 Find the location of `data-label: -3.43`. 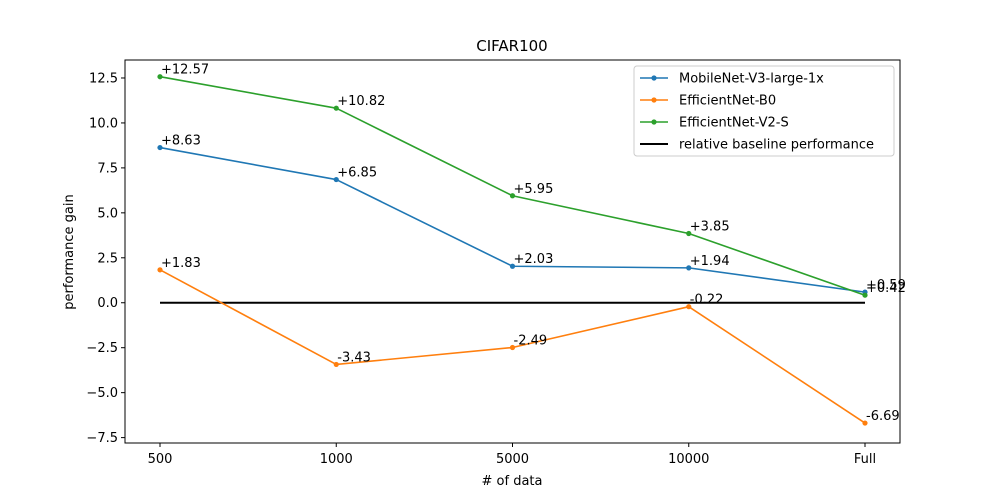

data-label: -3.43 is located at coordinates (354, 357).